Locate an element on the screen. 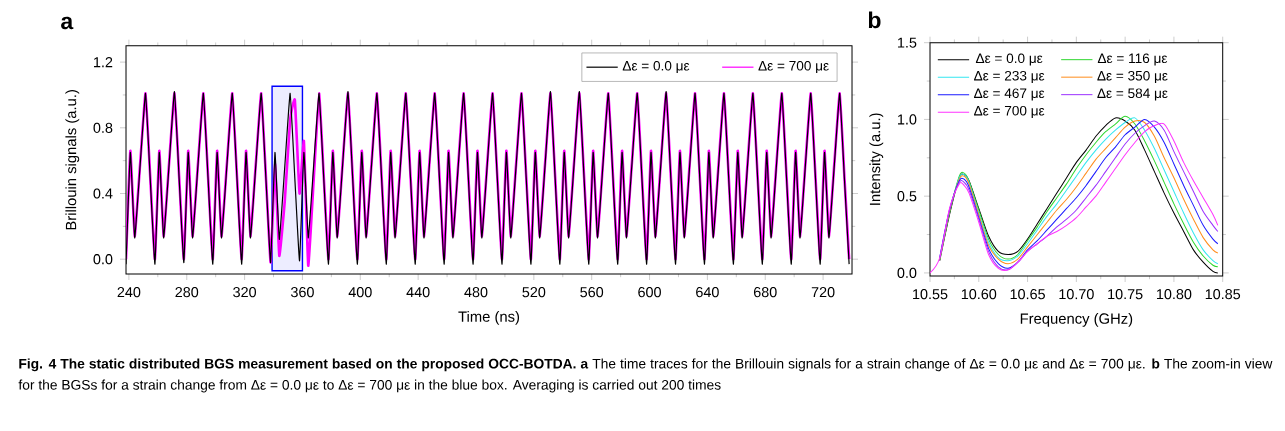 The height and width of the screenshot is (431, 1285). x-tick-label: 320 is located at coordinates (245, 292).